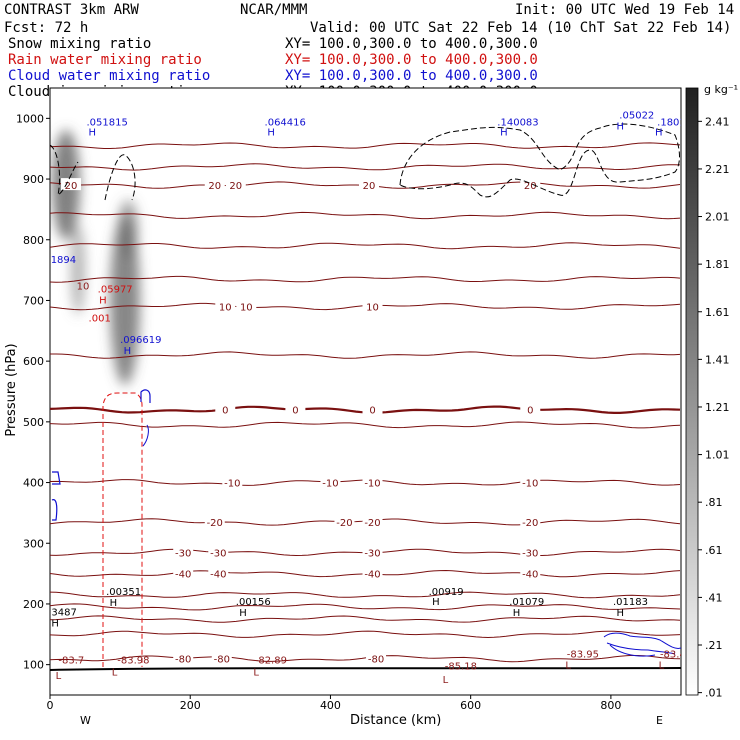 The height and width of the screenshot is (740, 740). I want to click on extremum-label: .064416, so click(285, 123).